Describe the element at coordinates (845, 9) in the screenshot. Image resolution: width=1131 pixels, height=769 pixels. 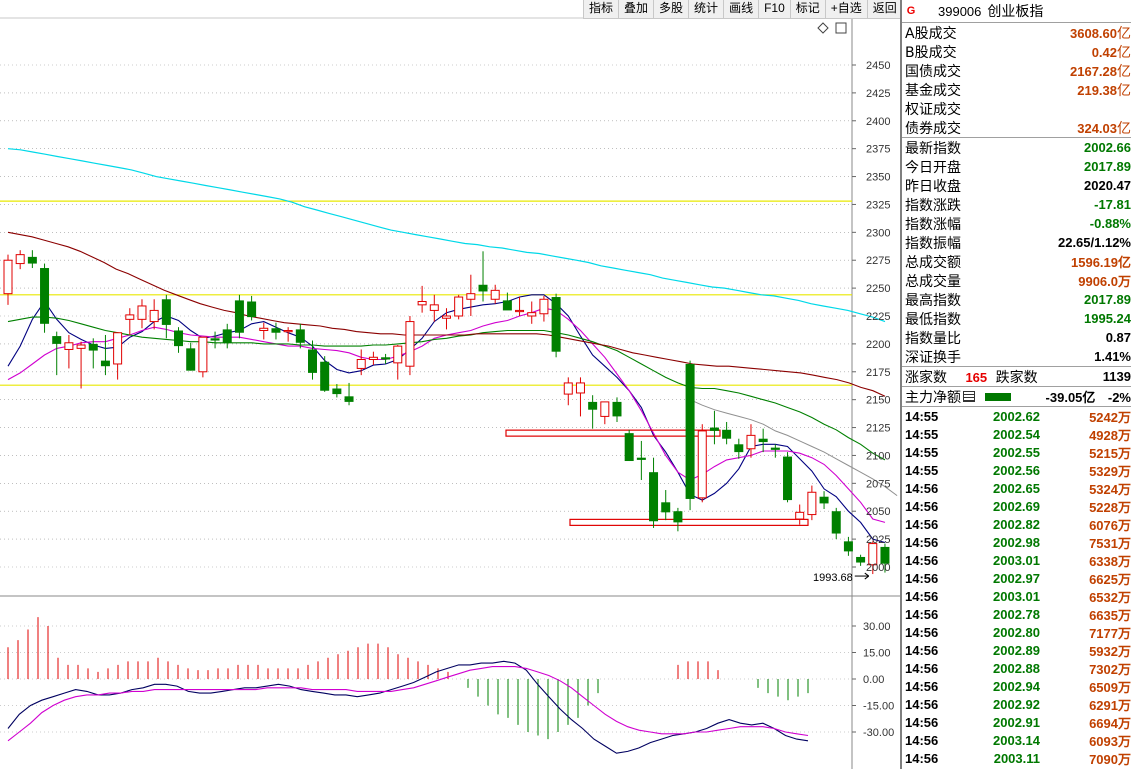
I see `toolbar-button: +自选` at that location.